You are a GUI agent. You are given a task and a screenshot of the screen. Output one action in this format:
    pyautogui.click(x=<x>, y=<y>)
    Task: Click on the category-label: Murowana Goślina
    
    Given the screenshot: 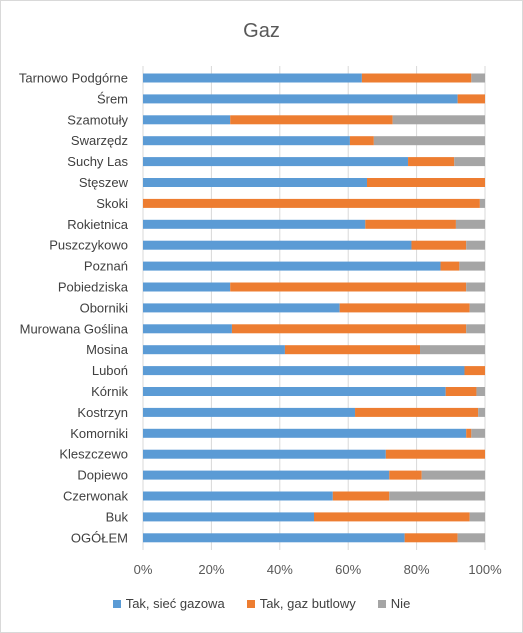 What is the action you would take?
    pyautogui.click(x=74, y=328)
    